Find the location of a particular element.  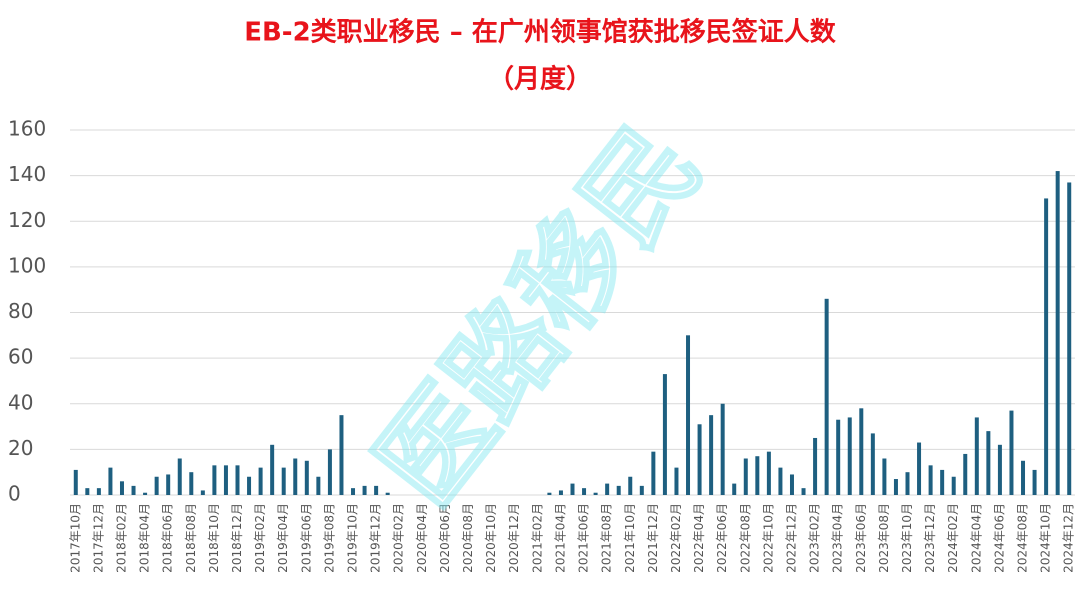

y-tick-label: 120 is located at coordinates (27, 220).